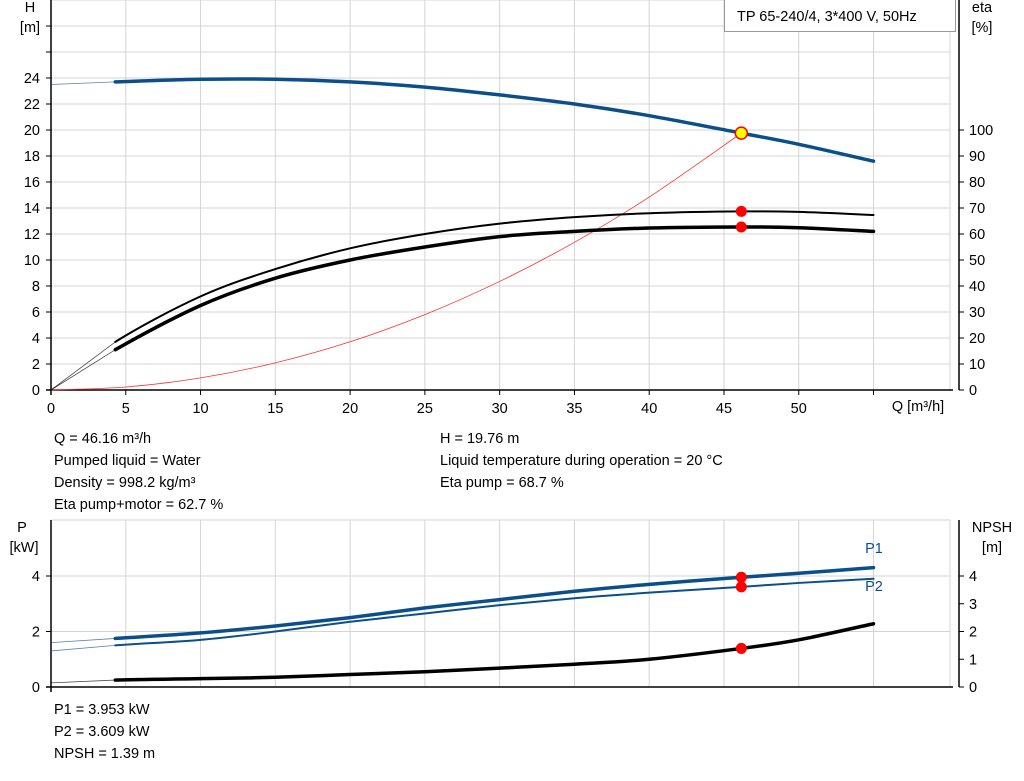  I want to click on npsh-tick-label: 4, so click(973, 577).